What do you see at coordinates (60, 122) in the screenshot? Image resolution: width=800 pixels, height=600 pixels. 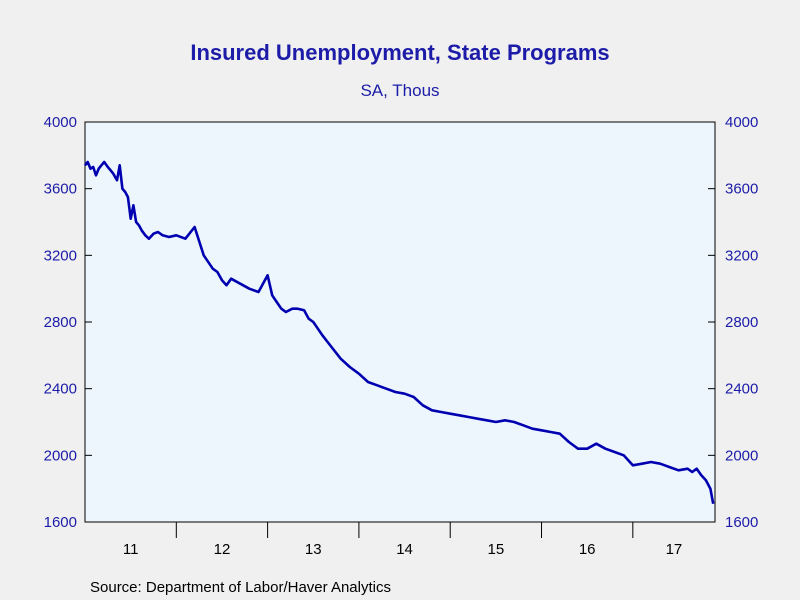 I see `y-tick-label-left: 4000` at bounding box center [60, 122].